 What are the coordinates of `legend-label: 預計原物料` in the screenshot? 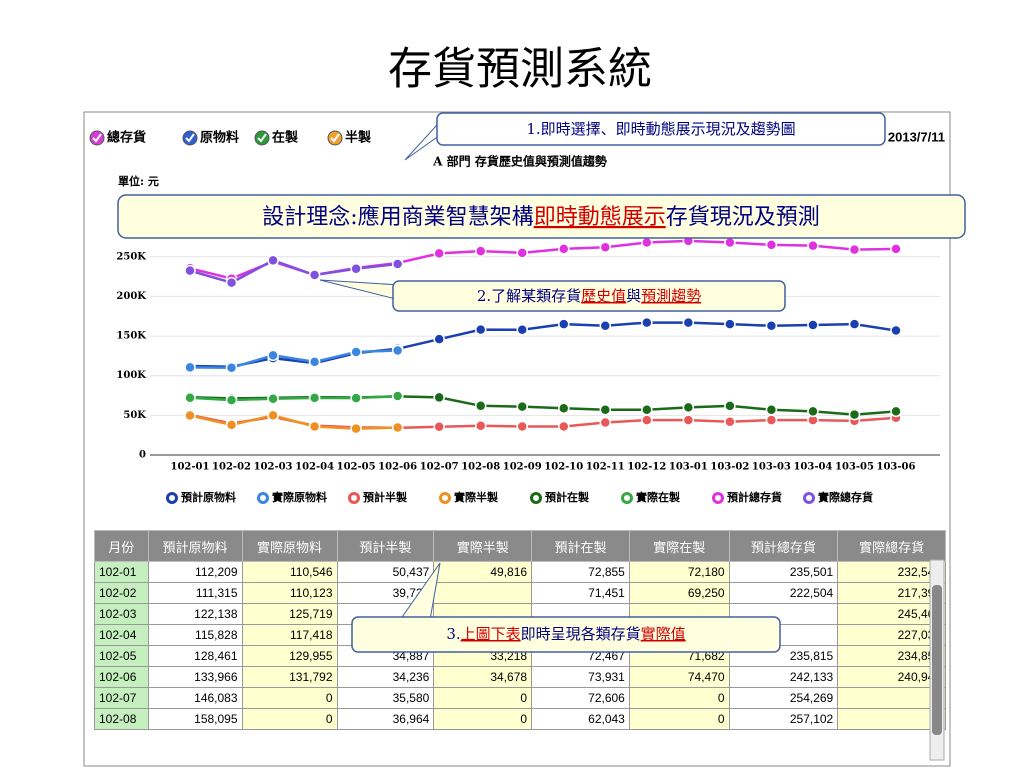 It's located at (208, 497).